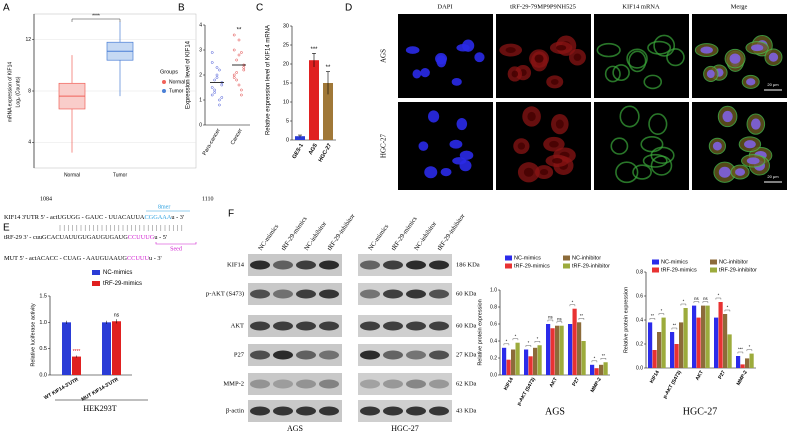 Image resolution: width=790 pixels, height=436 pixels. What do you see at coordinates (200, 25) in the screenshot?
I see `y-tick-label: 4` at bounding box center [200, 25].